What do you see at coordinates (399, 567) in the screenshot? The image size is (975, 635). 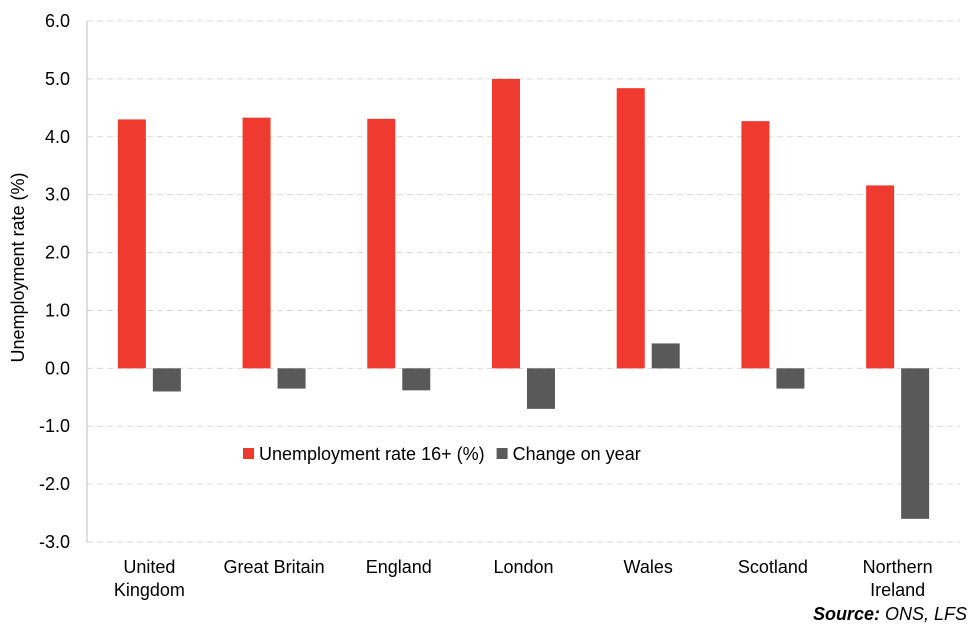 I see `category-label: England` at bounding box center [399, 567].